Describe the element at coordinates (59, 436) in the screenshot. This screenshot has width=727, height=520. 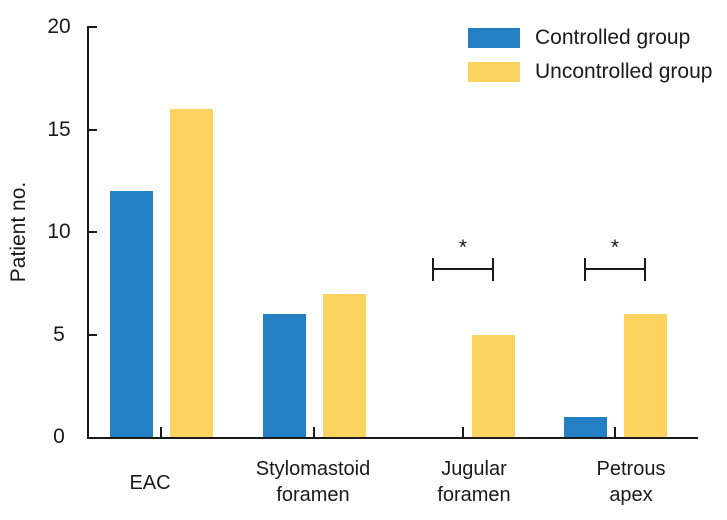
I see `y-tick-label: 0` at that location.